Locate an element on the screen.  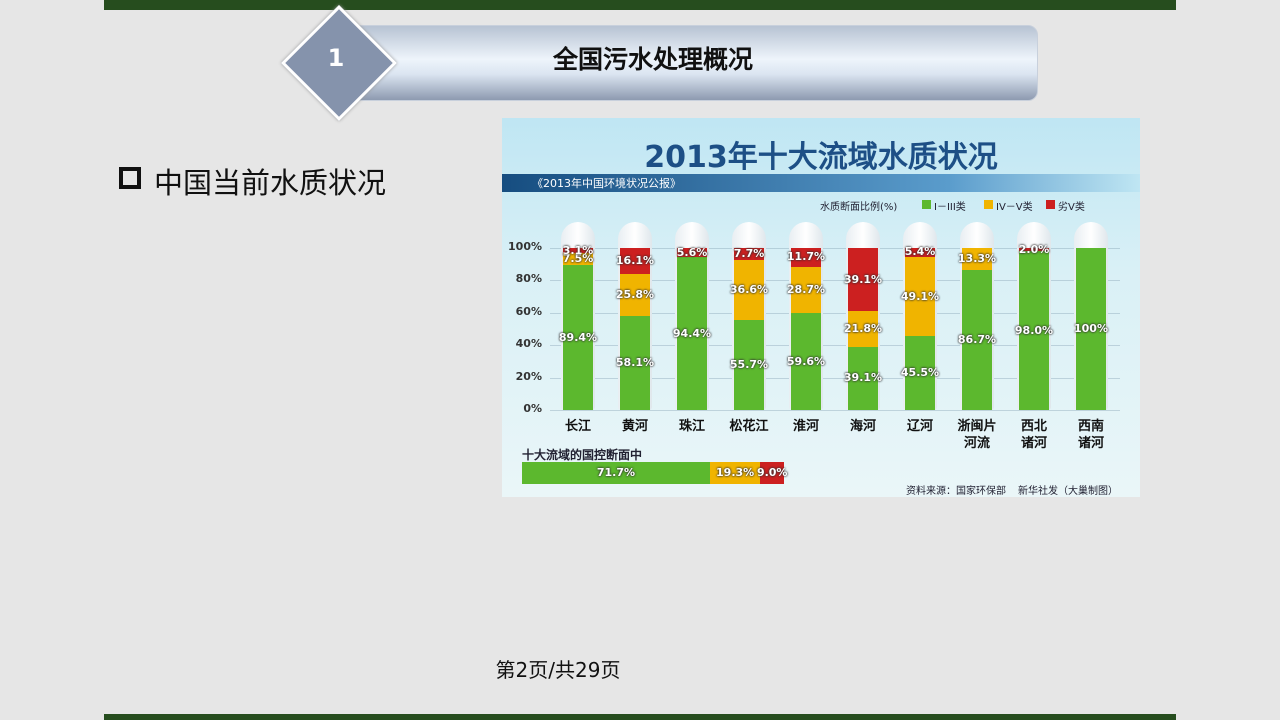
y-tick-label: 60% is located at coordinates (528, 311).